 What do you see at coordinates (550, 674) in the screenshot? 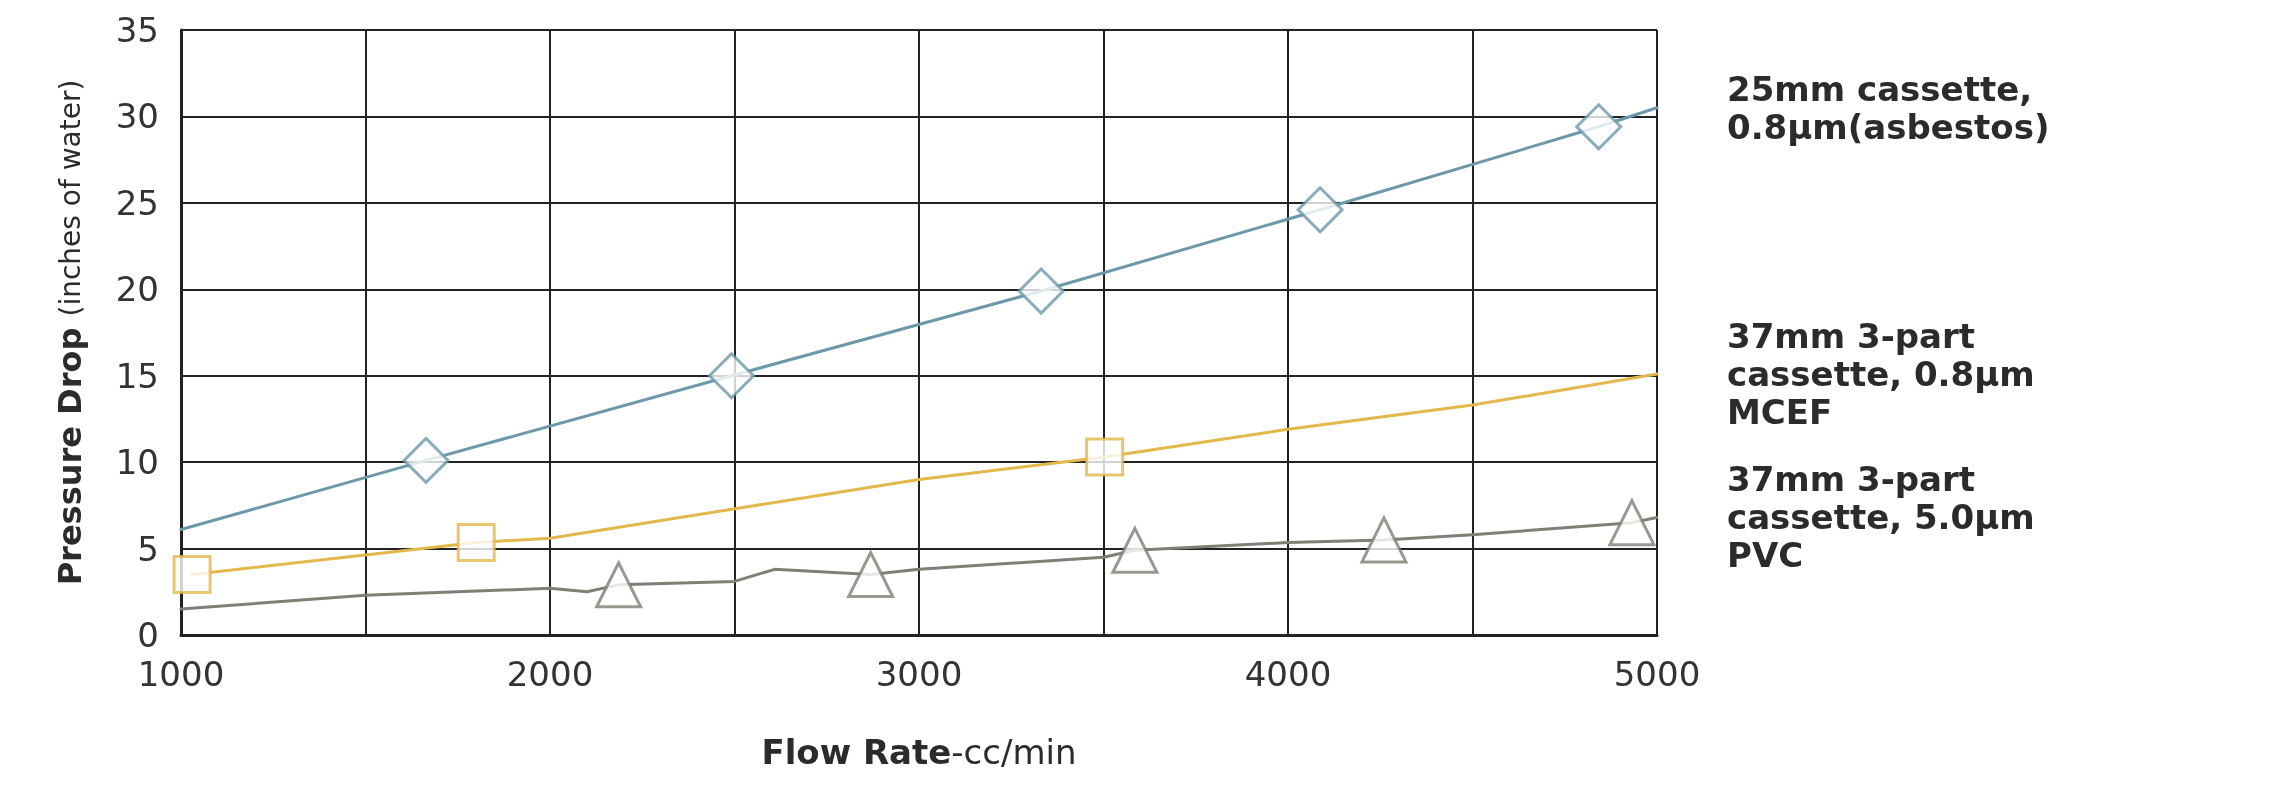
I see `x-tick-label: 2000` at bounding box center [550, 674].